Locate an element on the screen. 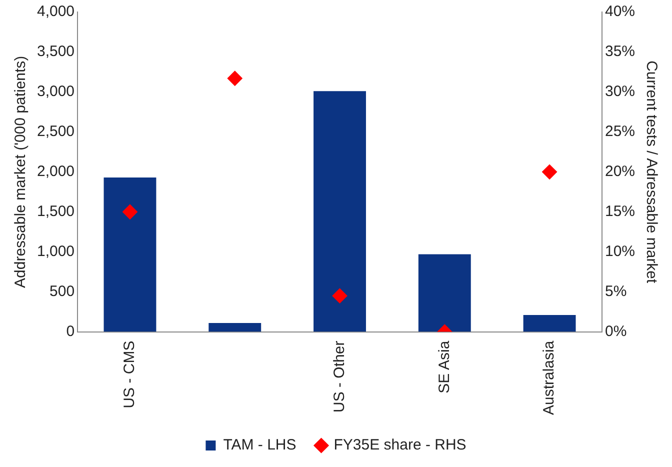 This screenshot has height=467, width=672. y2-tick-label: 35% is located at coordinates (620, 51).